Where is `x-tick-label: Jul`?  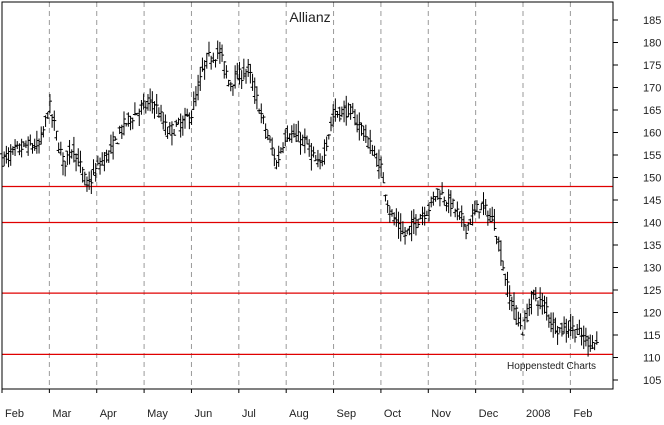 x-tick-label: Jul is located at coordinates (249, 414).